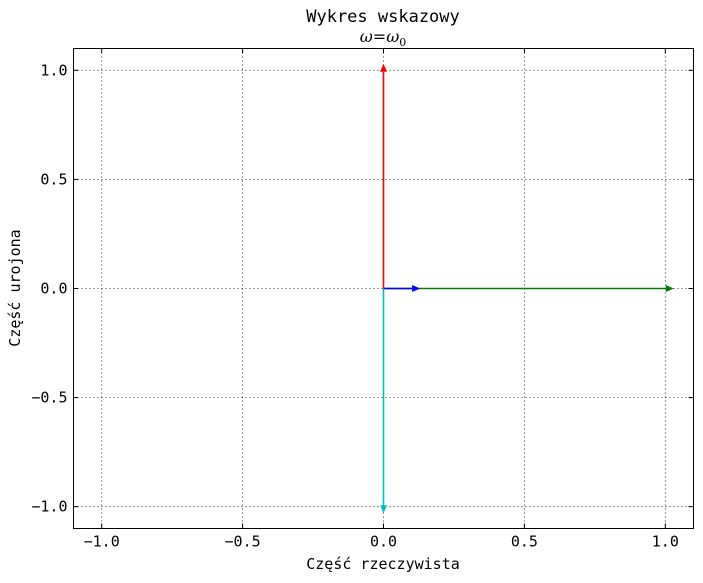 The height and width of the screenshot is (583, 703). What do you see at coordinates (379, 36) in the screenshot?
I see `subtitle-equals: =` at bounding box center [379, 36].